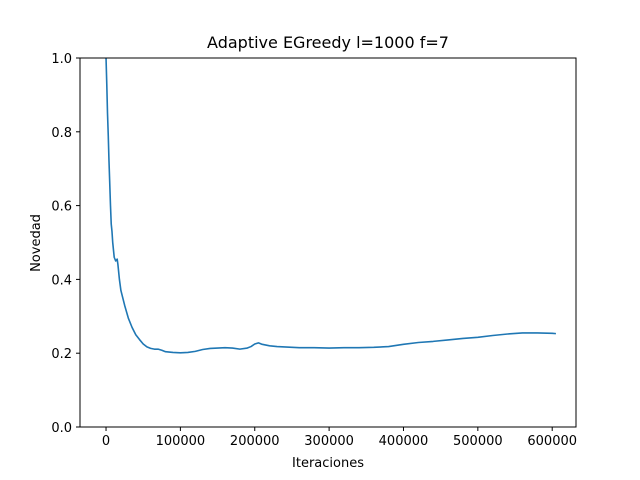 The height and width of the screenshot is (480, 640). What do you see at coordinates (61, 133) in the screenshot?
I see `y-tick-label: 0.8` at bounding box center [61, 133].